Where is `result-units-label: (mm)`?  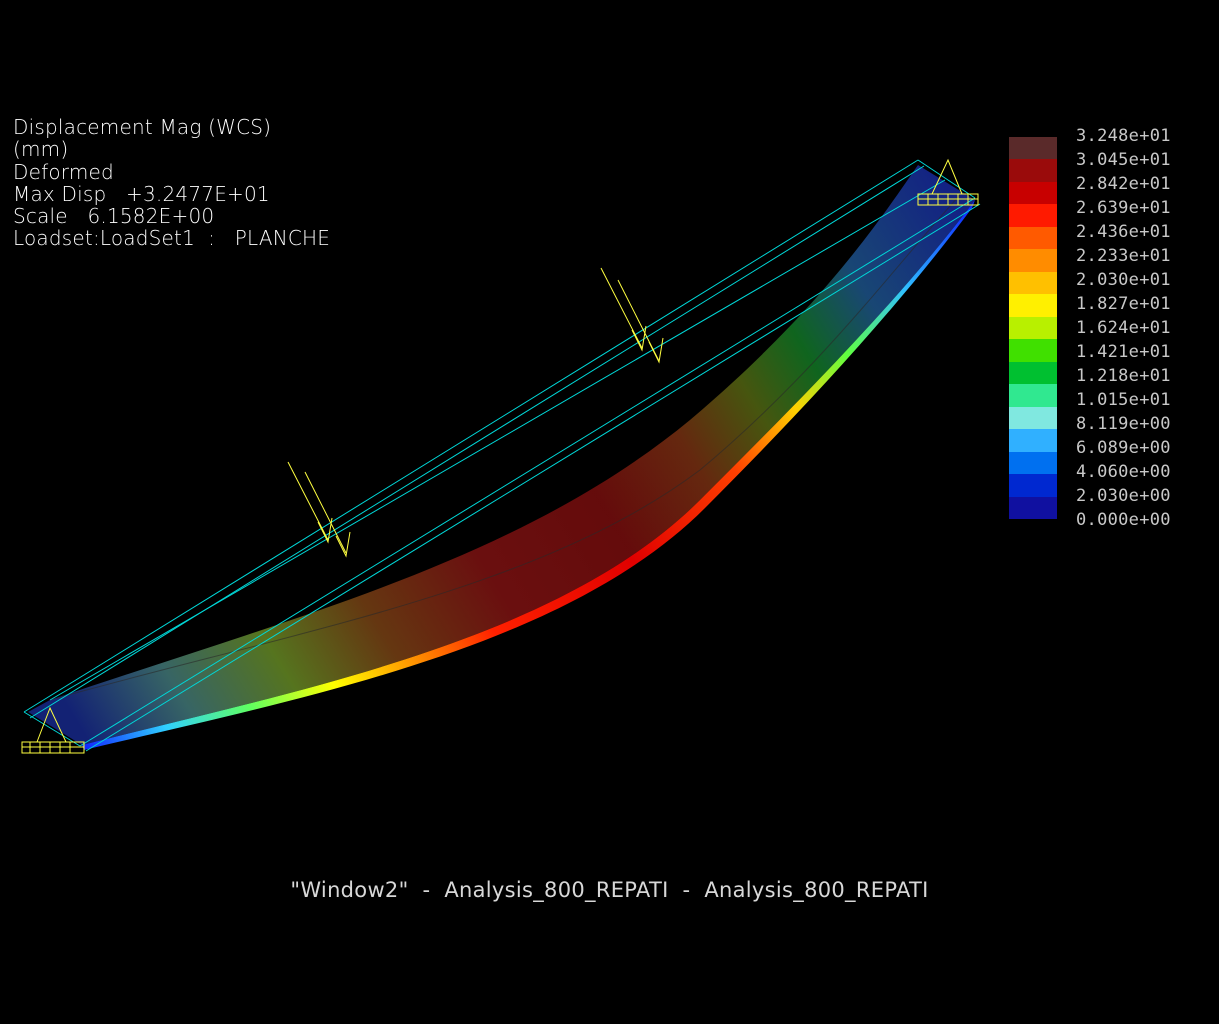 result-units-label: (mm) is located at coordinates (41, 149).